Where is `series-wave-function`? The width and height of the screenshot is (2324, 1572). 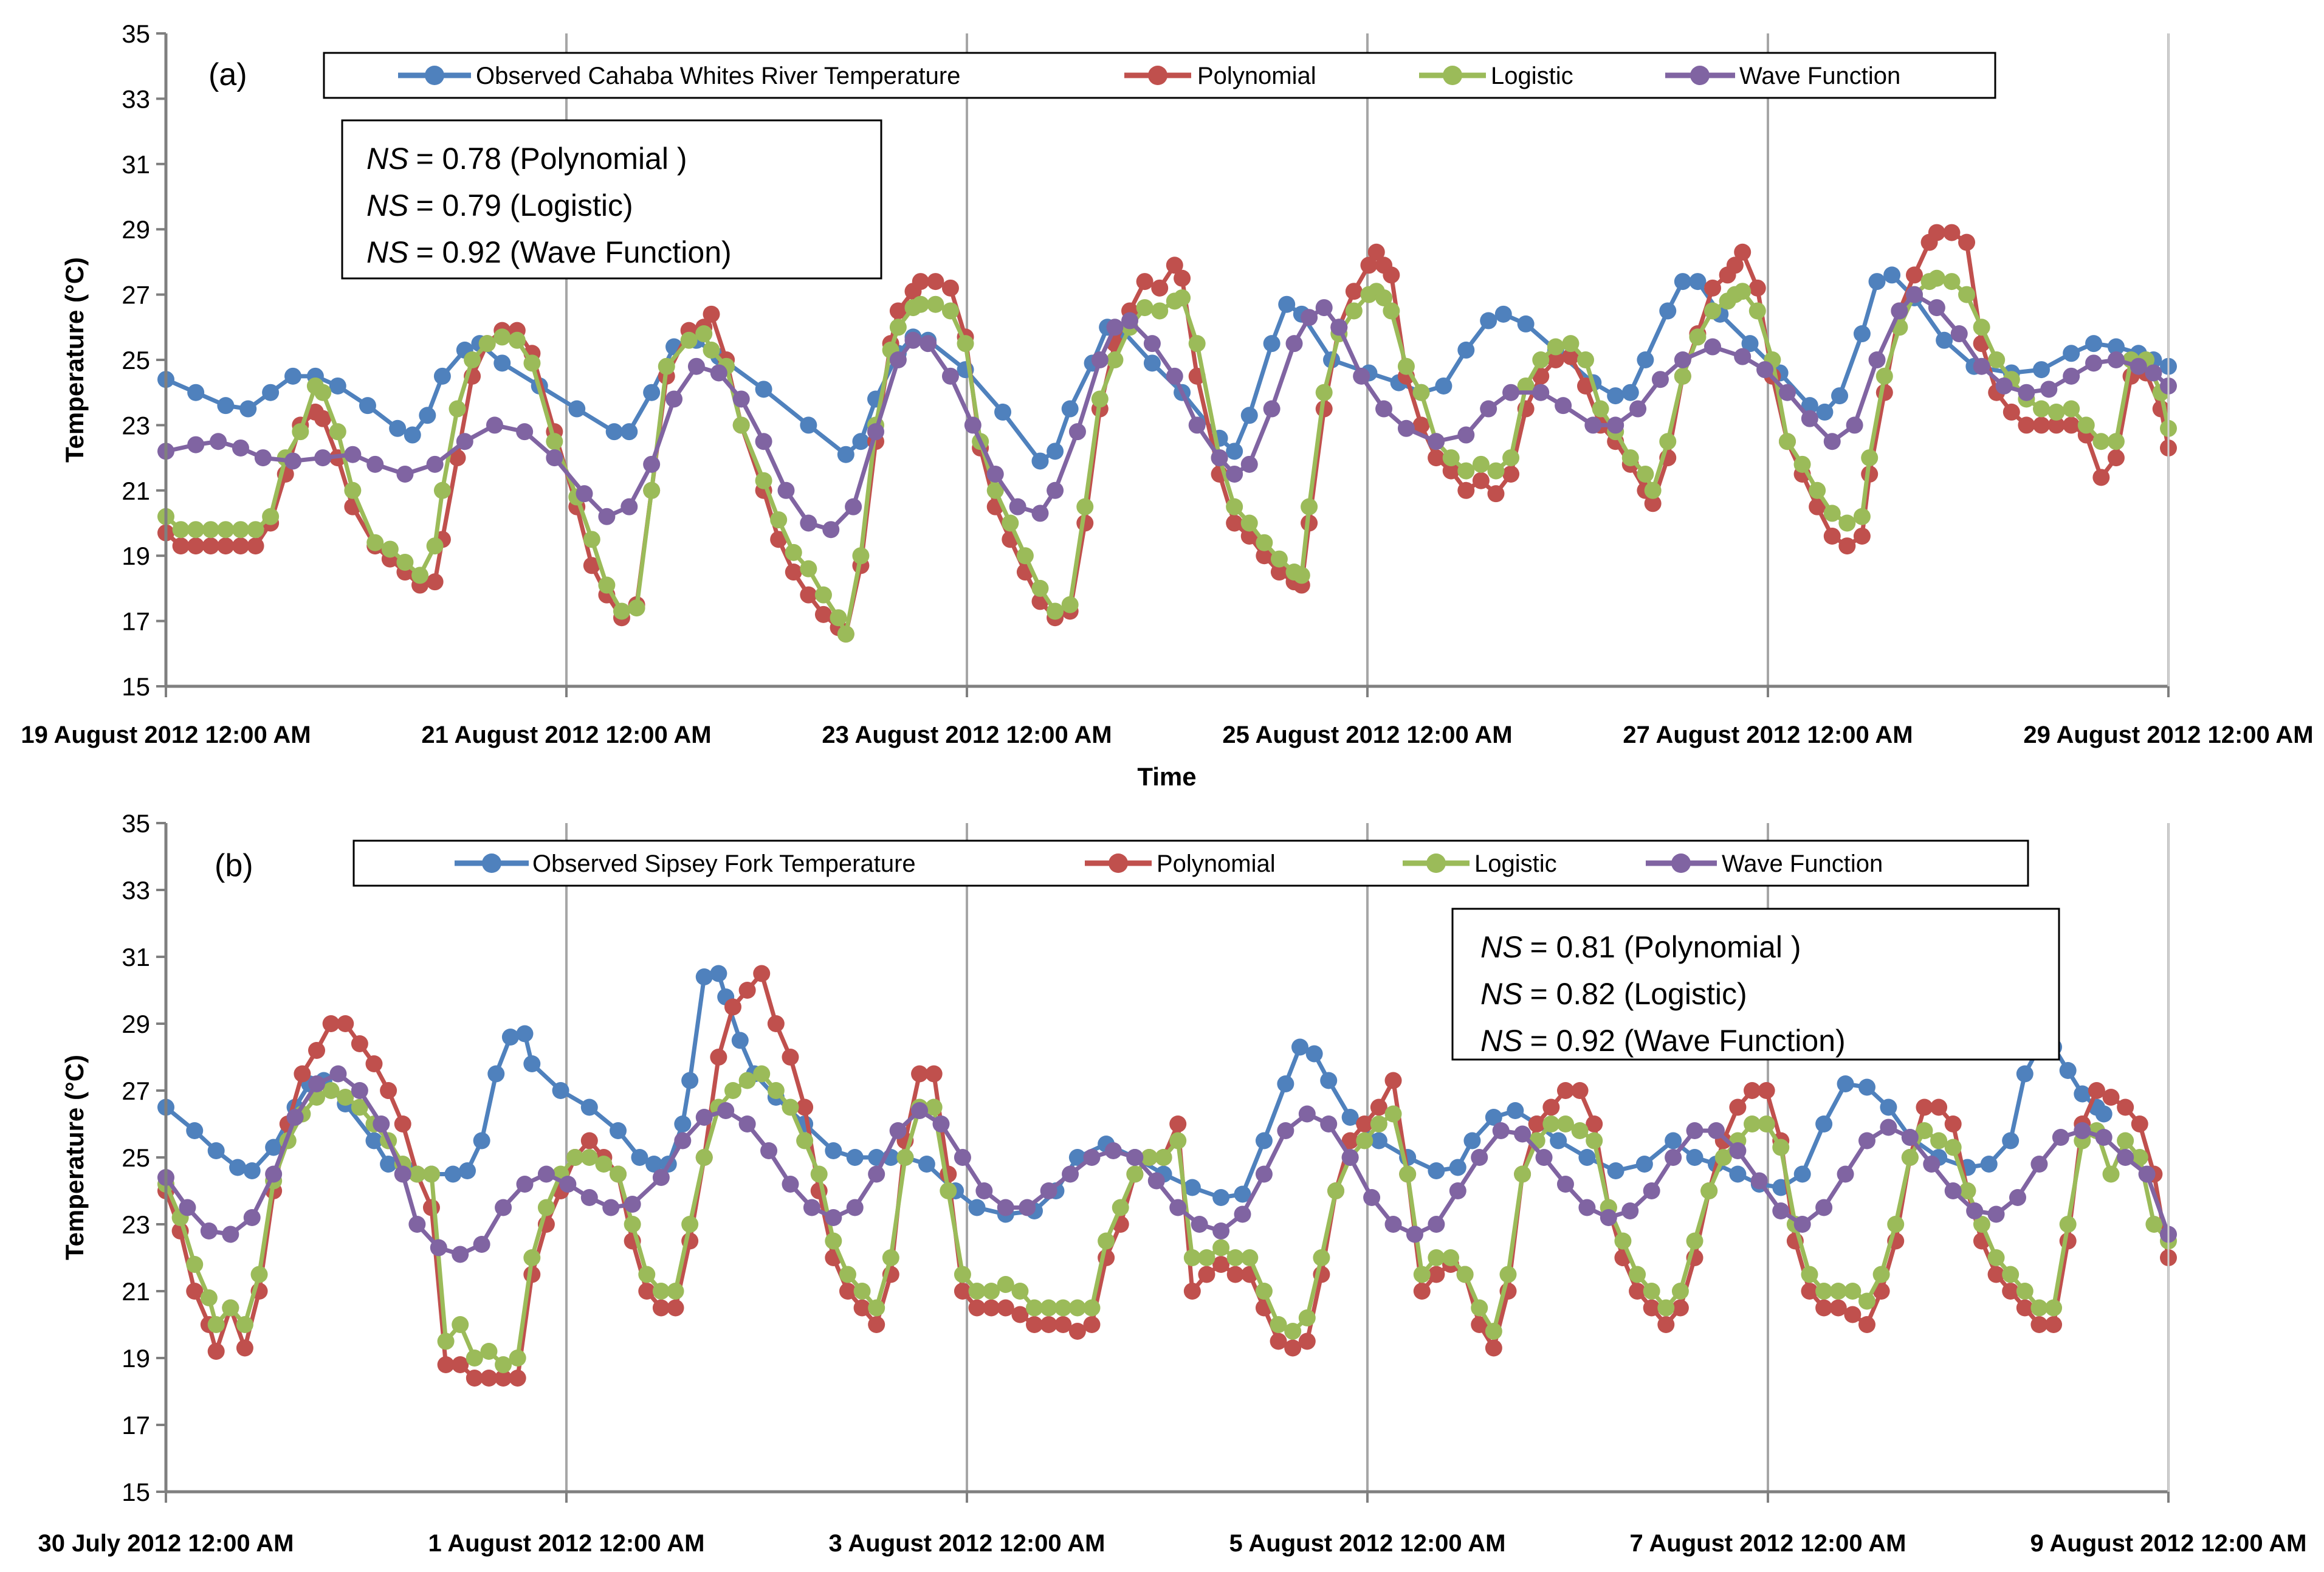 series-wave-function is located at coordinates (1167, 1164).